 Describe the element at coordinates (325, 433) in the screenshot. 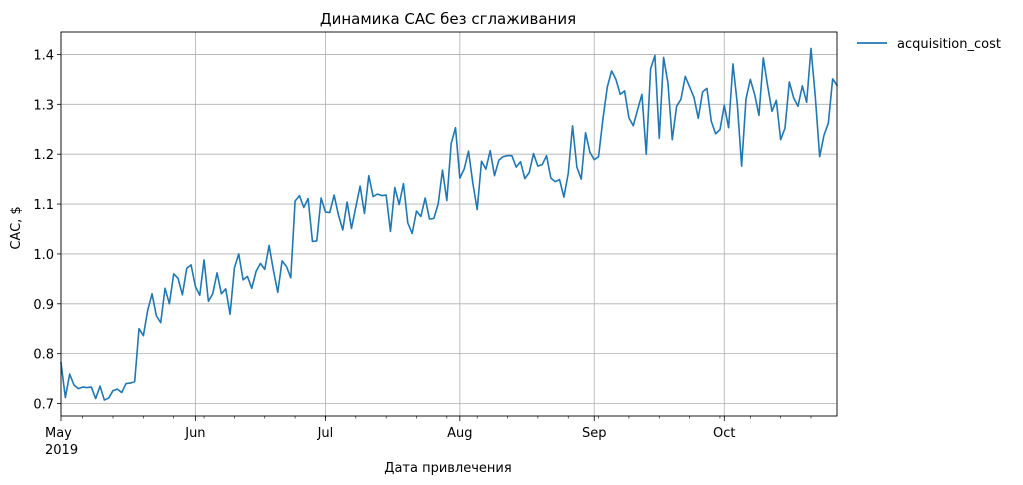

I see `x-tick-label: Jul` at that location.